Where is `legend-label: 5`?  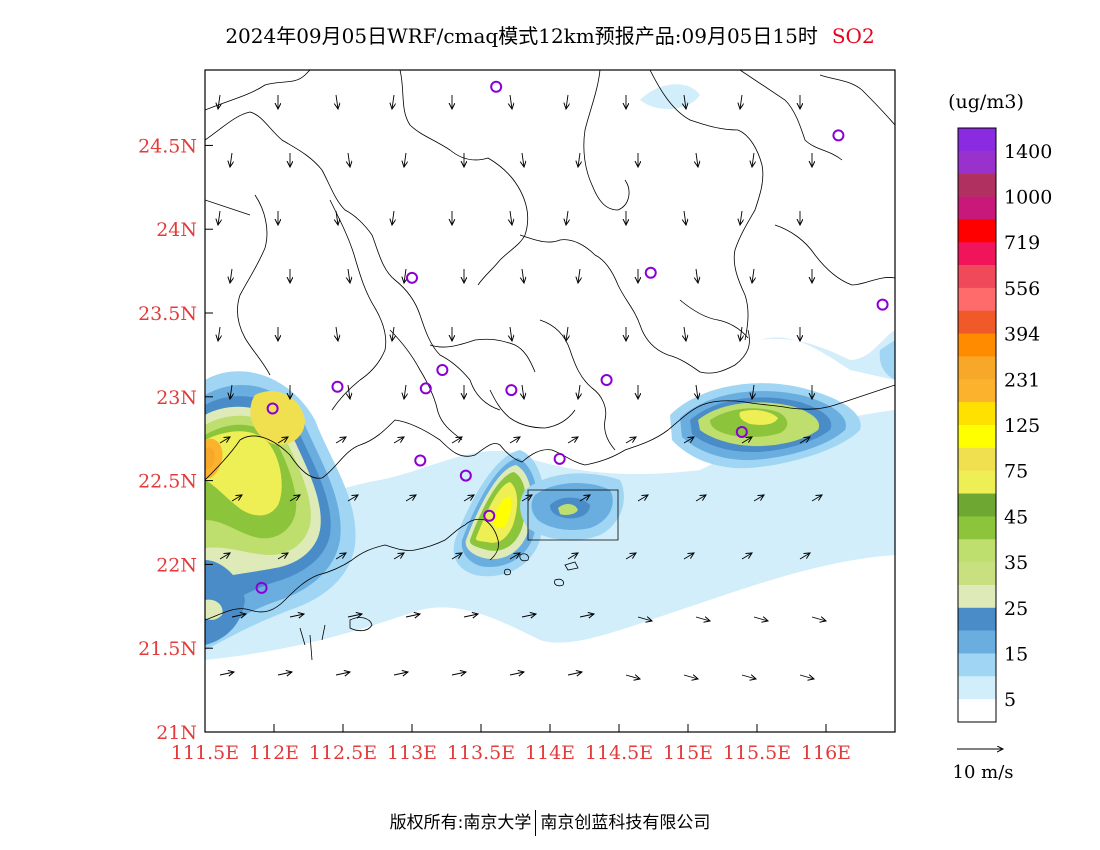 legend-label: 5 is located at coordinates (1010, 700).